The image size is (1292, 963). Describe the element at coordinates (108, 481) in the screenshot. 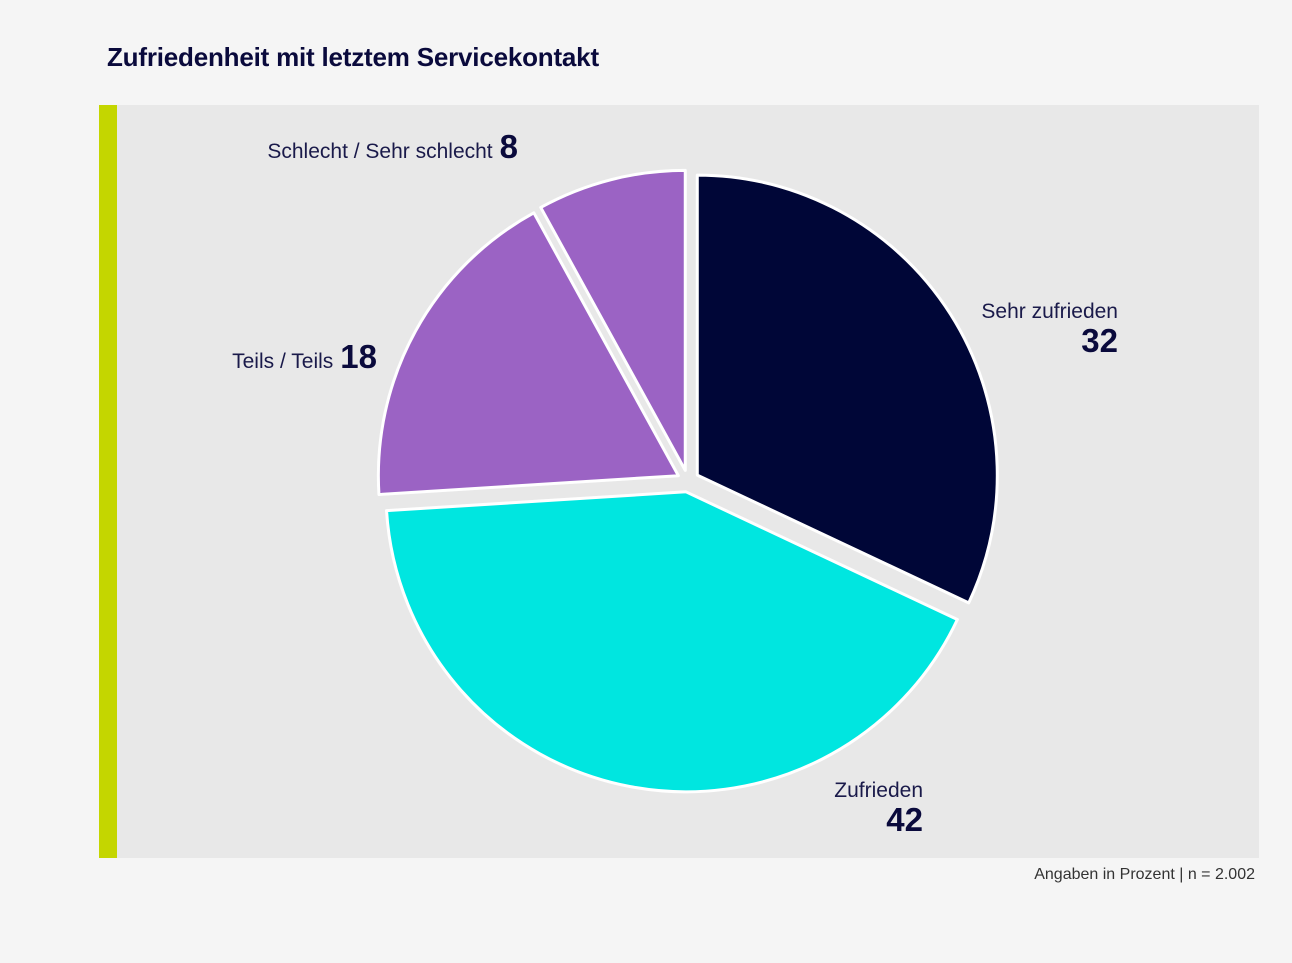

I see `accent-bar` at that location.